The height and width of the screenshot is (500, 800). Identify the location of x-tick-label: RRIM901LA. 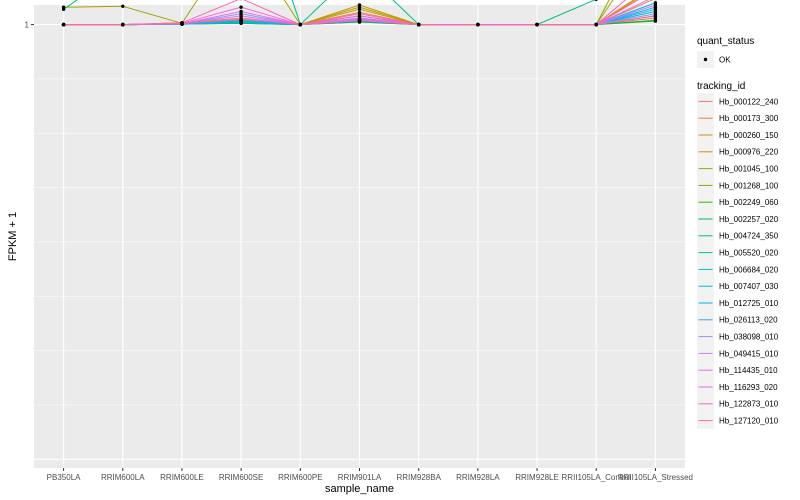
(360, 477).